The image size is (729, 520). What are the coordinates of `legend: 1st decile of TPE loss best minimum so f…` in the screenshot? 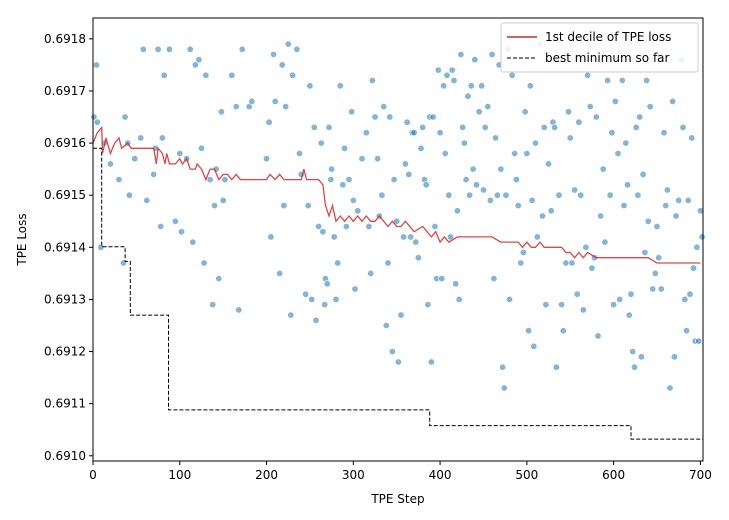 It's located at (599, 47).